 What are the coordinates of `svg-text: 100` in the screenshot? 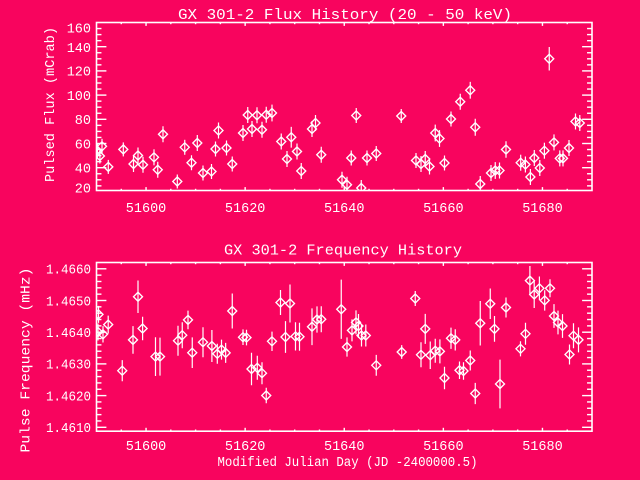 It's located at (79, 97).